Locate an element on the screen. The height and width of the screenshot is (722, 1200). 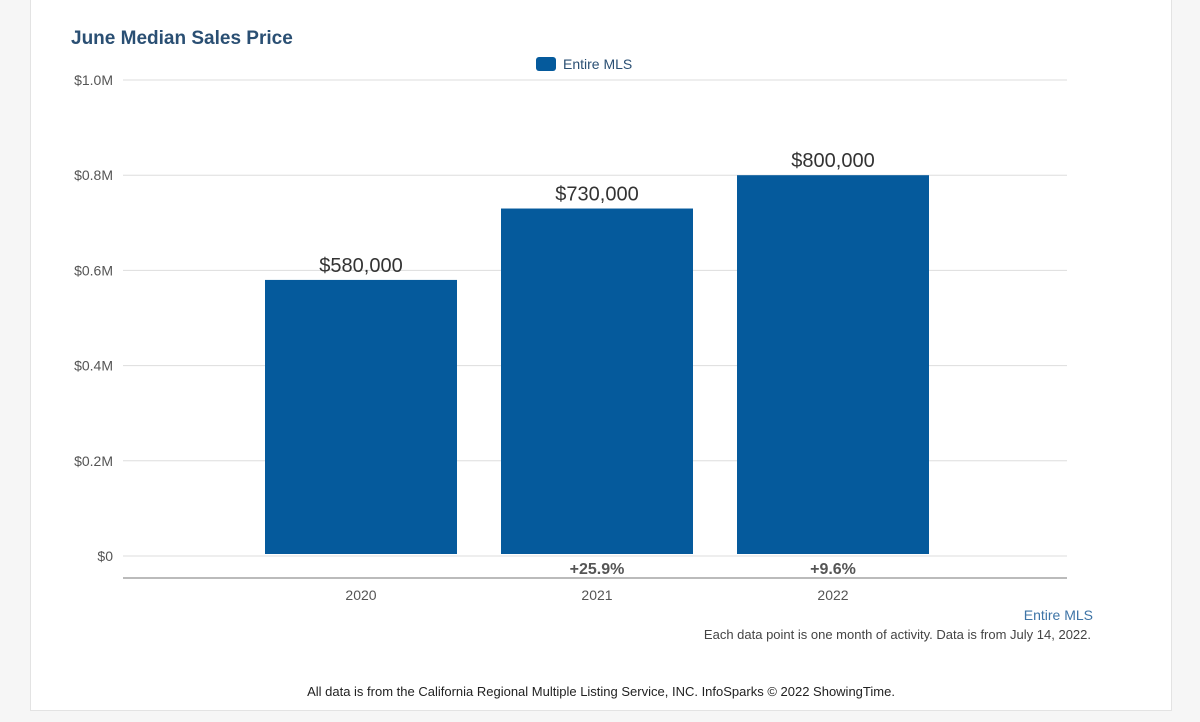
legend-item-entire-mls: Entire MLS is located at coordinates (584, 64).